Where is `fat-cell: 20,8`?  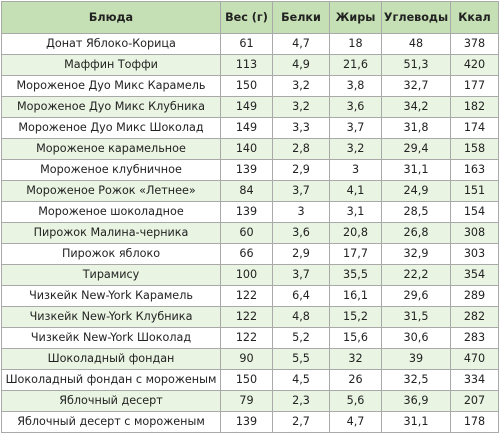
fat-cell: 20,8 is located at coordinates (355, 233).